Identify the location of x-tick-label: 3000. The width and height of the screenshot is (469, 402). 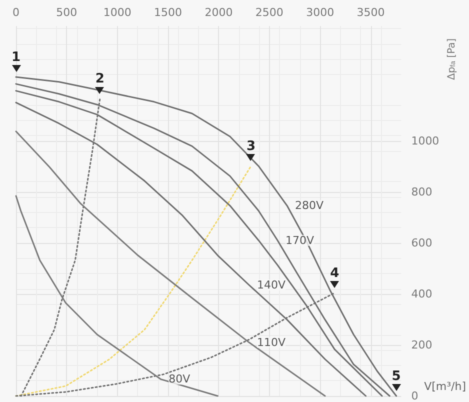
(320, 12).